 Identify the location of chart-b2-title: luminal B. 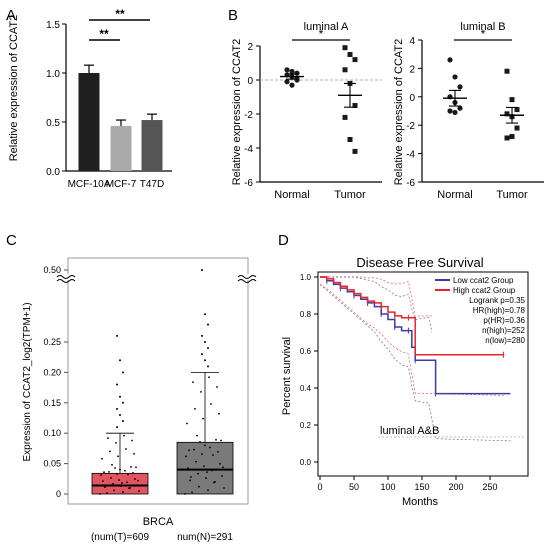
(482, 27).